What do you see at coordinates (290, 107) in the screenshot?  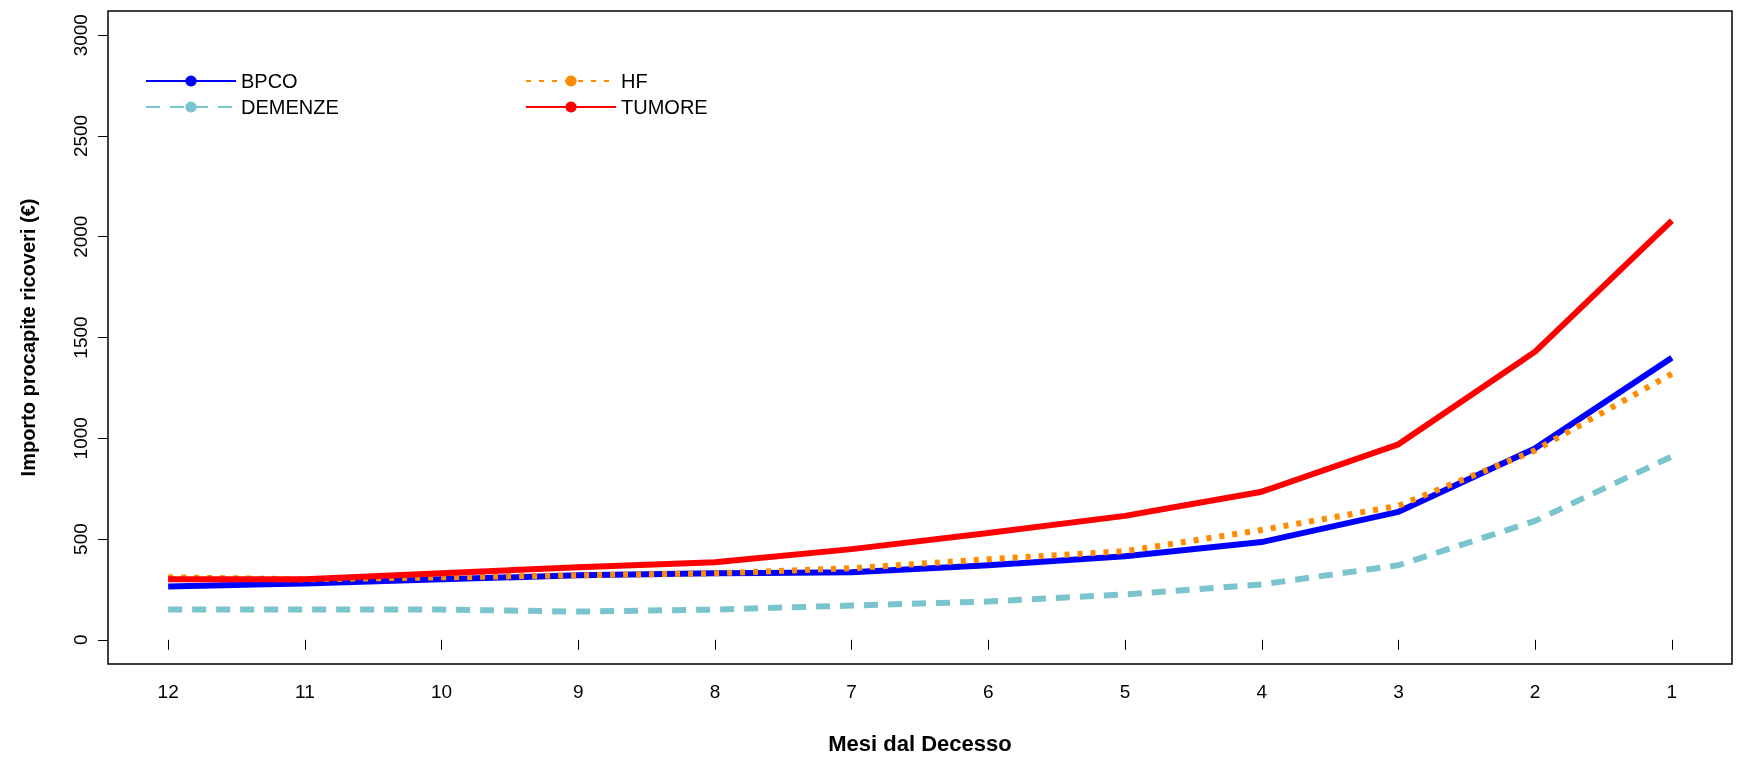 I see `legend-label: DEMENZE` at bounding box center [290, 107].